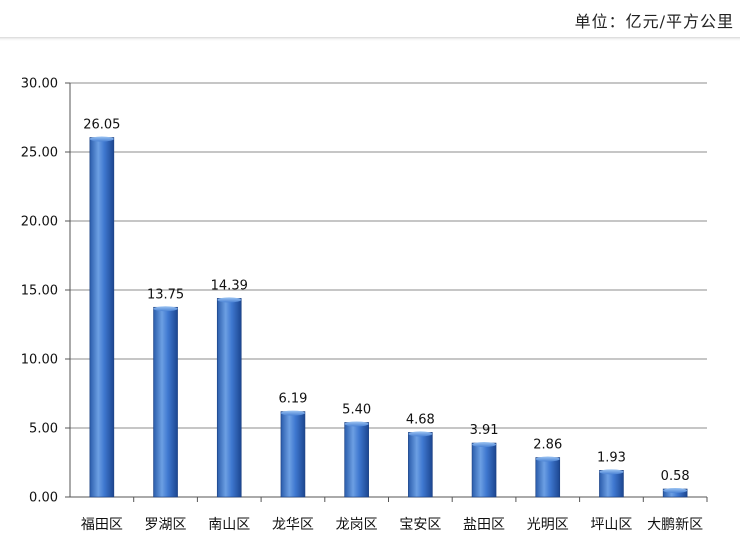  What do you see at coordinates (611, 525) in the screenshot?
I see `category-label: 坪山区` at bounding box center [611, 525].